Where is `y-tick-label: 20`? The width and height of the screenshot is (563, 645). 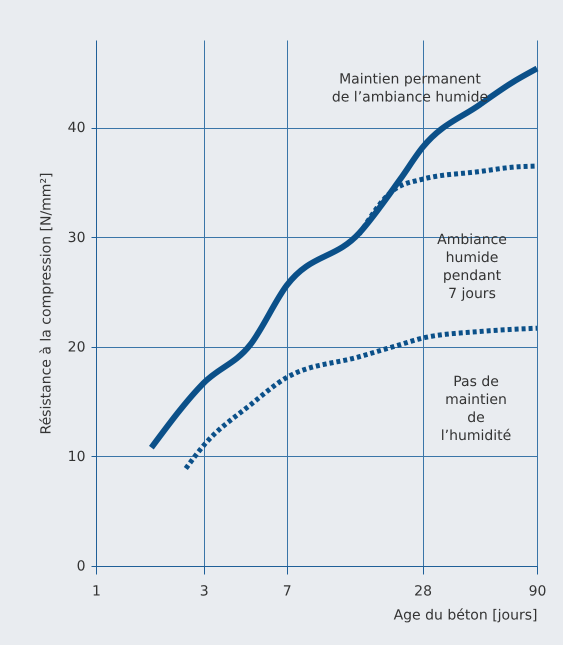
y-tick-label: 20 is located at coordinates (77, 347).